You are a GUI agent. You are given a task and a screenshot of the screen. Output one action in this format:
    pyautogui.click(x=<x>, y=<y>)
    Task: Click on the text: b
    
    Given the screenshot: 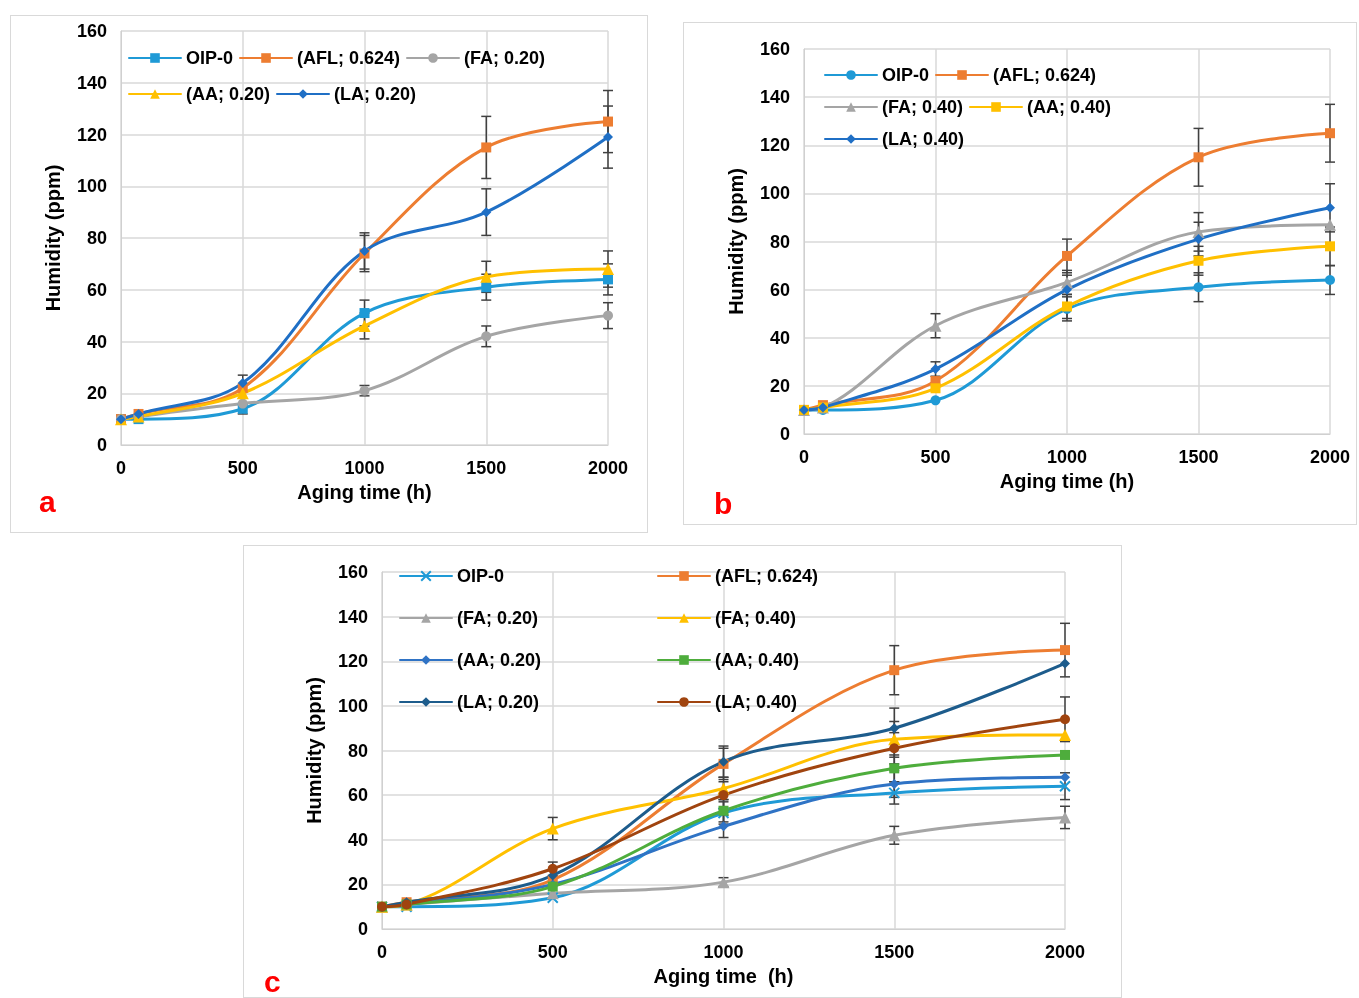 What is the action you would take?
    pyautogui.click(x=723, y=503)
    